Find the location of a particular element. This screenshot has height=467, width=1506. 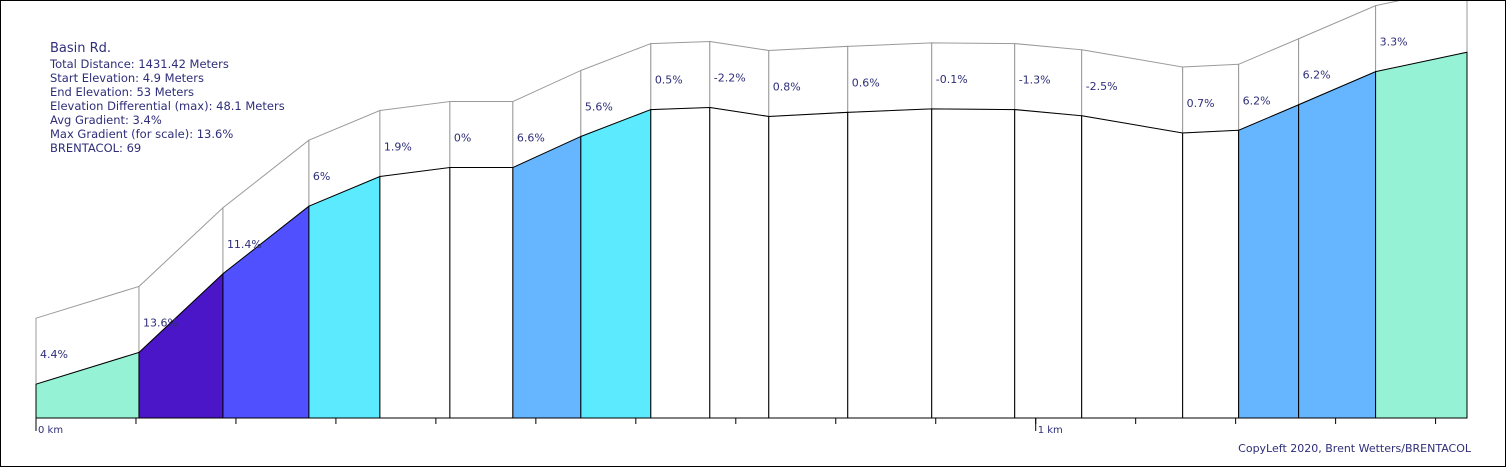

gradient-label-18: 3.3% is located at coordinates (1394, 42).